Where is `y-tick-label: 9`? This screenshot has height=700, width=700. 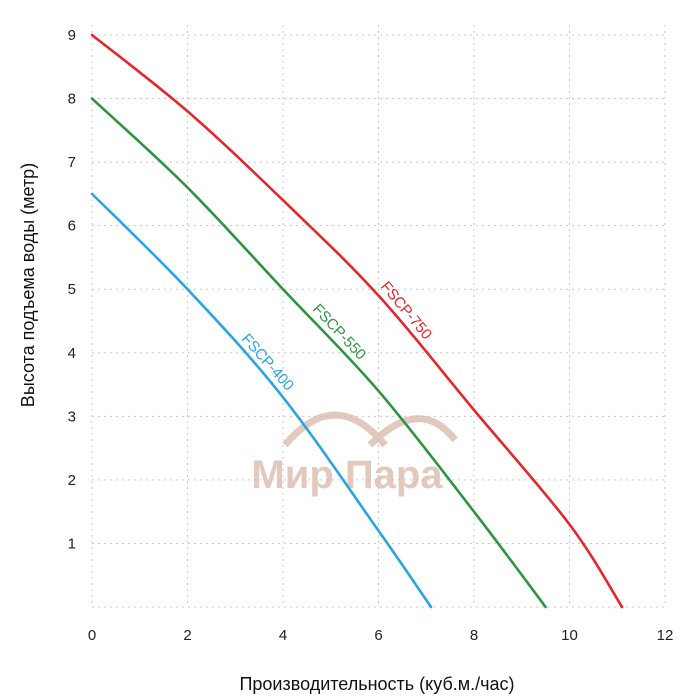 y-tick-label: 9 is located at coordinates (72, 35).